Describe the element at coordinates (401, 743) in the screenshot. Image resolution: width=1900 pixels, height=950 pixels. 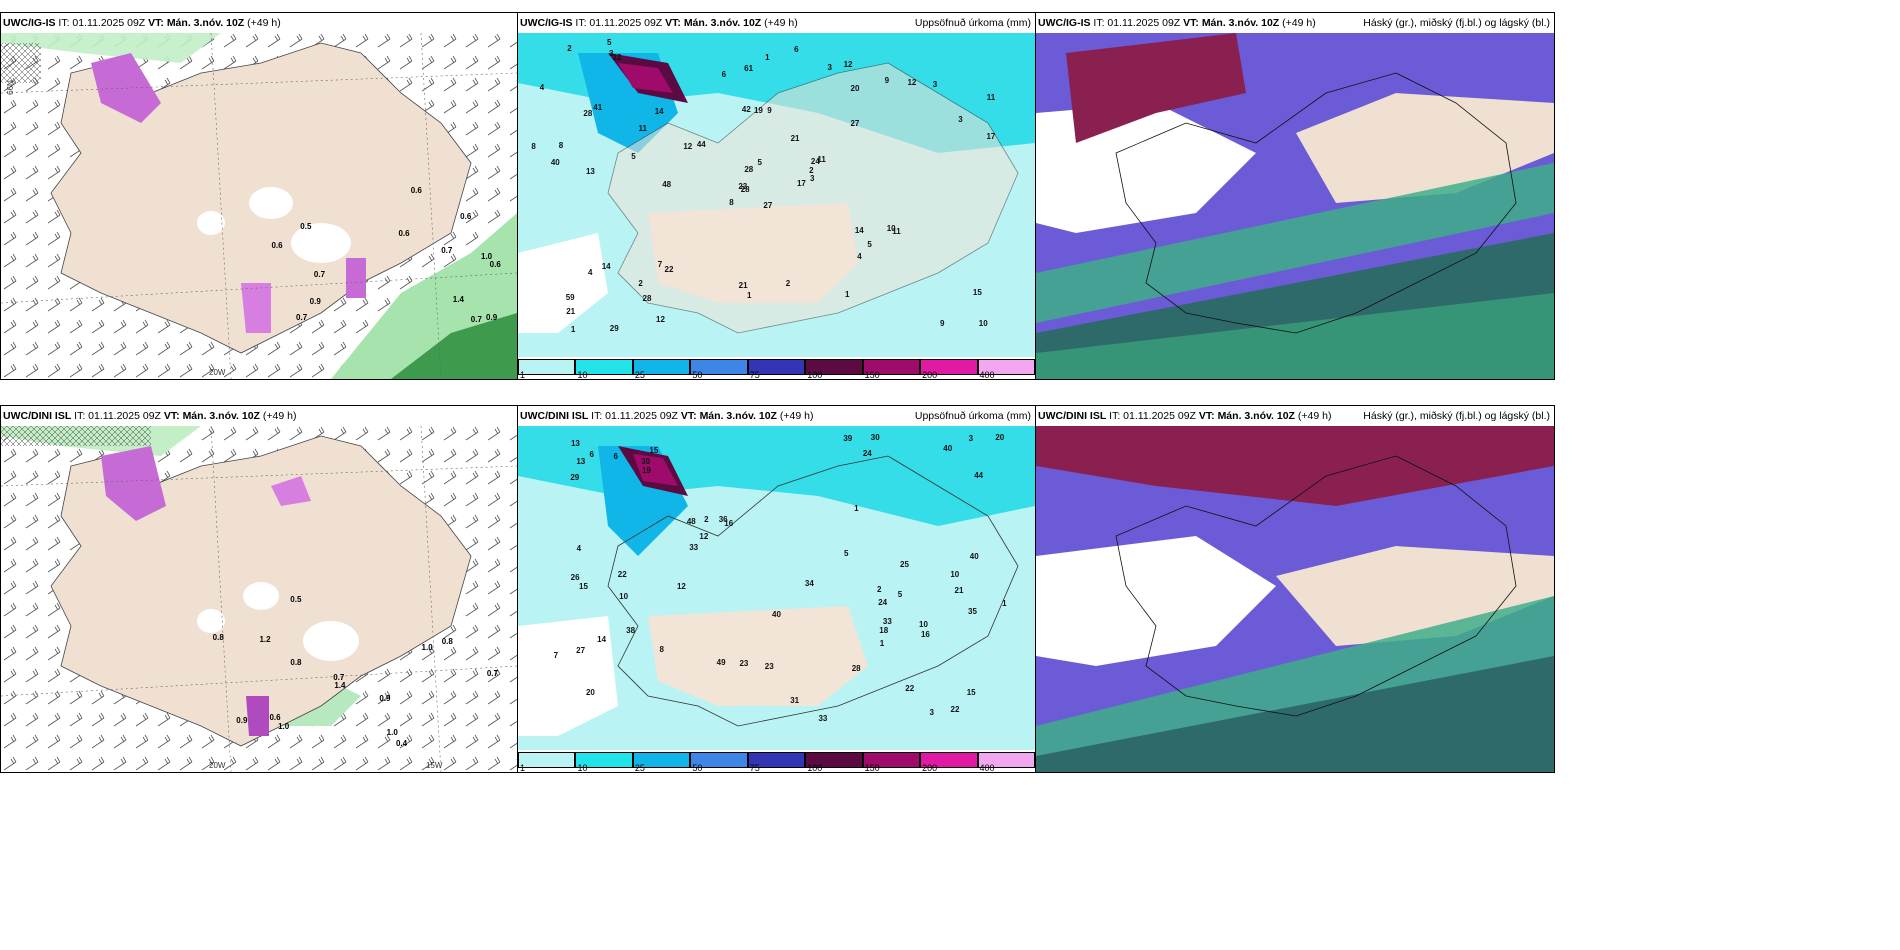
I see `wind-value-label: 0.4` at that location.